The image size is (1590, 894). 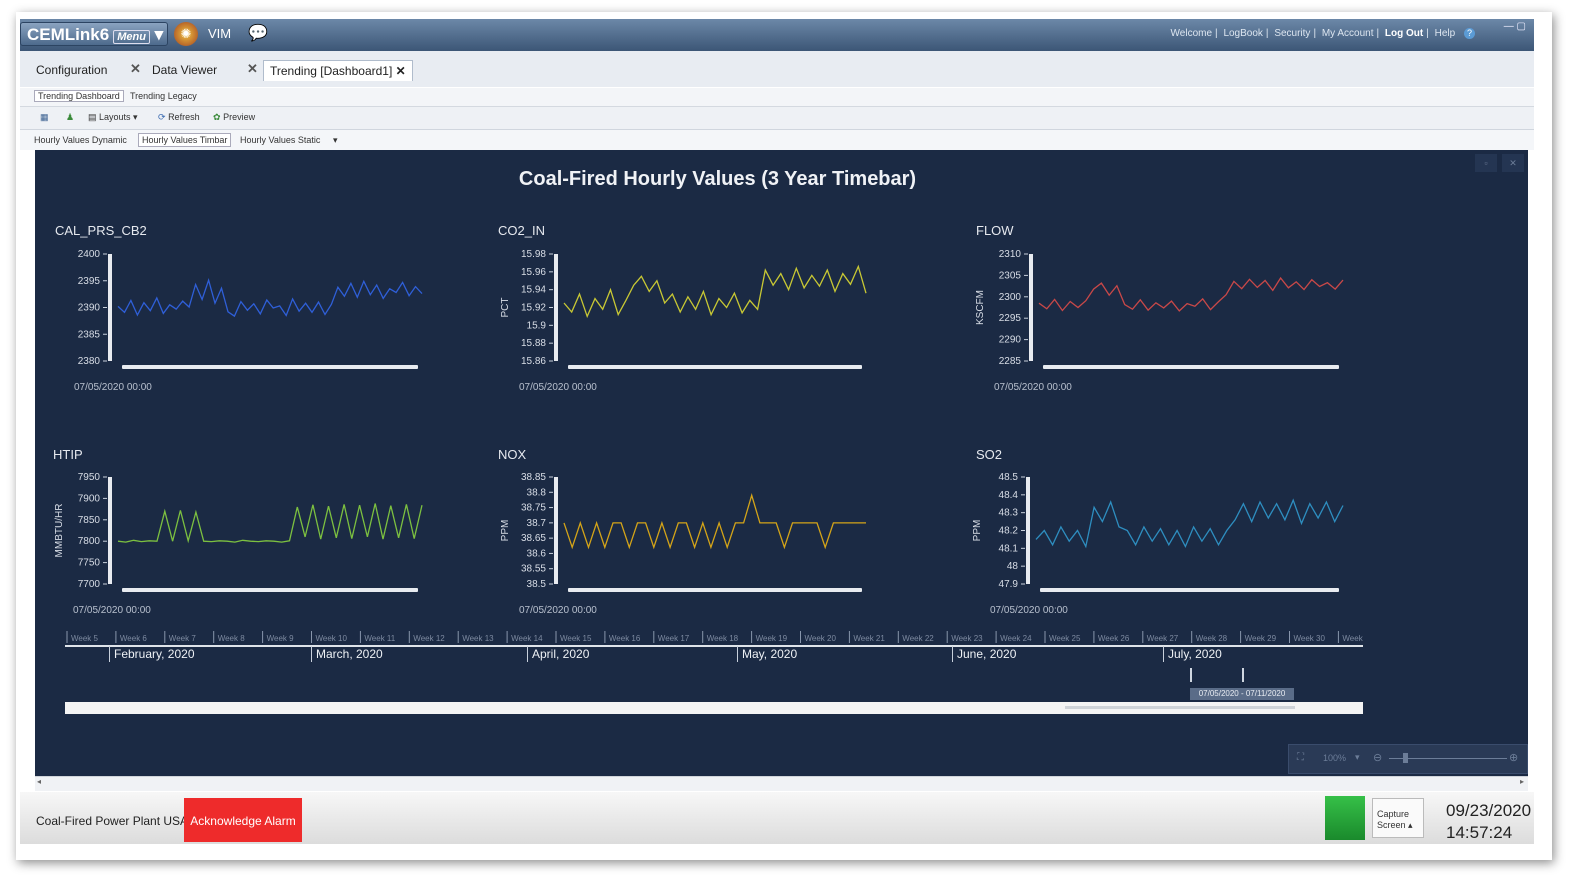 I want to click on app-menu-button: CEMLink6 Menu ▾, so click(x=94, y=34).